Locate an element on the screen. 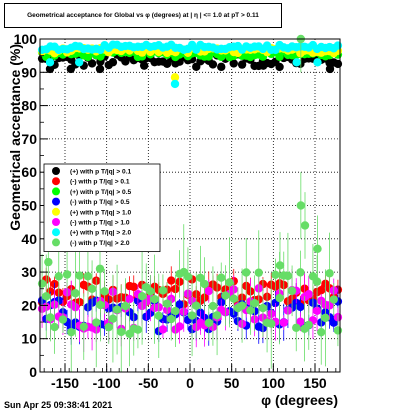  y-tick-label: 10 is located at coordinates (29, 339).